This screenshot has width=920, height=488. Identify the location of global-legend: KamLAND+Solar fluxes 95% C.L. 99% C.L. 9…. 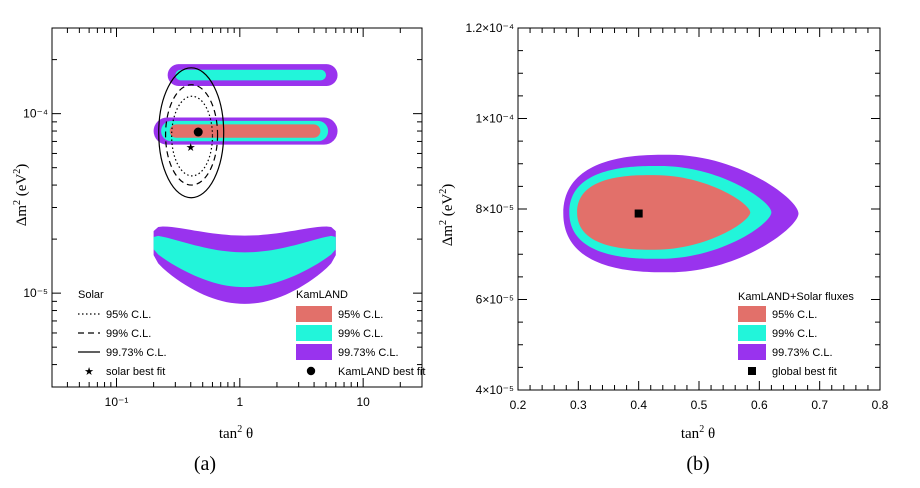
(796, 334).